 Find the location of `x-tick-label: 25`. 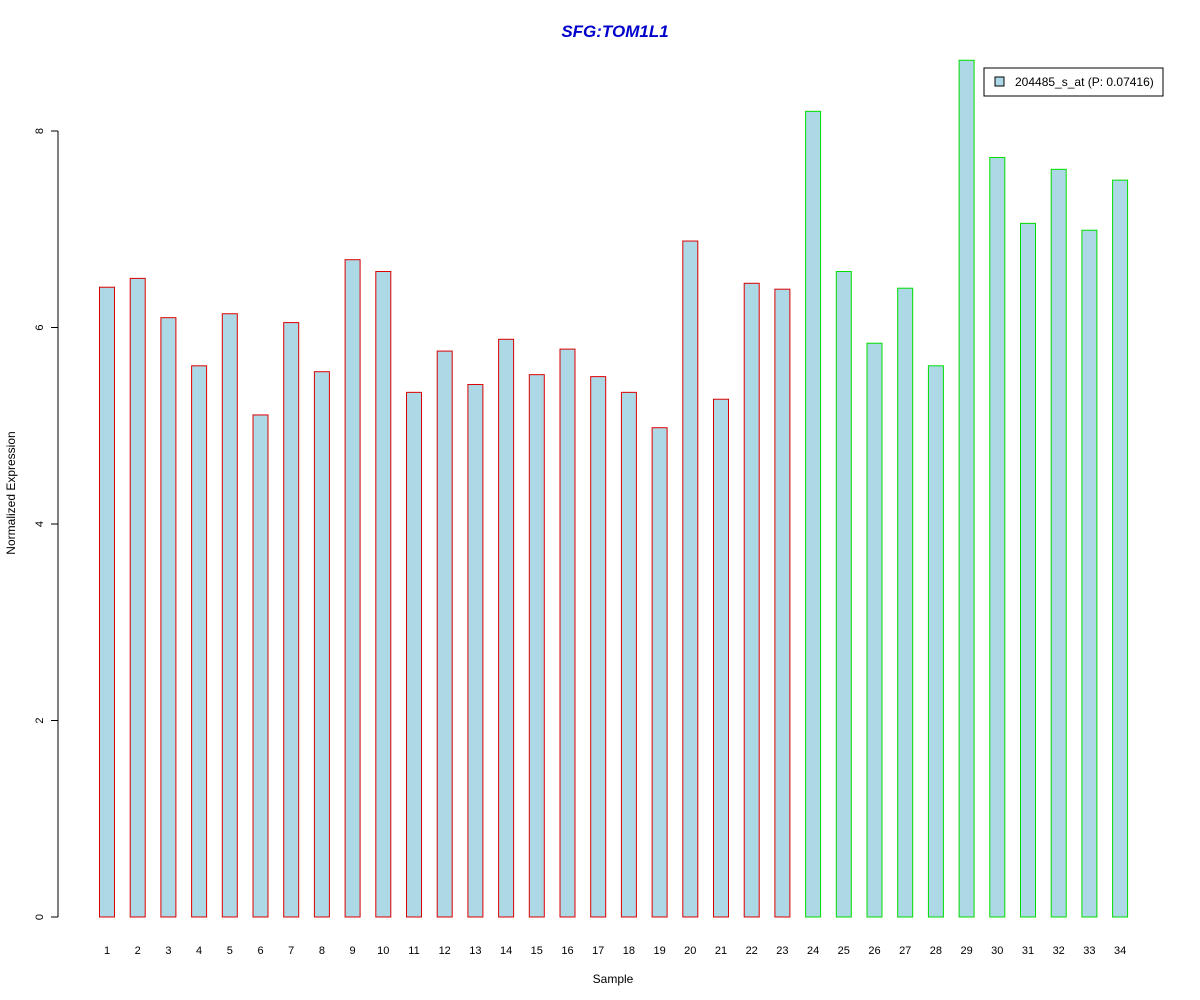

x-tick-label: 25 is located at coordinates (844, 951).